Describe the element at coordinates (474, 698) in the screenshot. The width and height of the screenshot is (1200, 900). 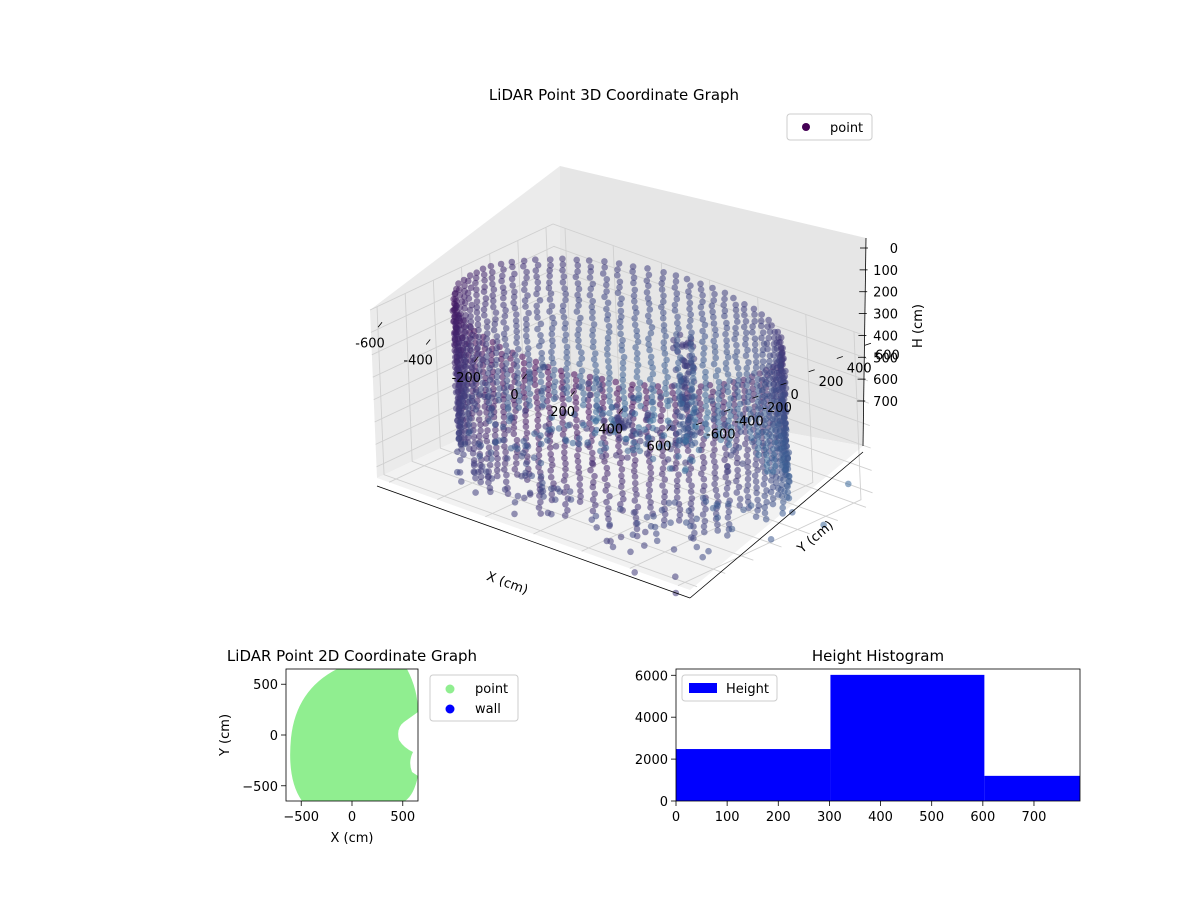
I see `legend-2d: point wall` at that location.